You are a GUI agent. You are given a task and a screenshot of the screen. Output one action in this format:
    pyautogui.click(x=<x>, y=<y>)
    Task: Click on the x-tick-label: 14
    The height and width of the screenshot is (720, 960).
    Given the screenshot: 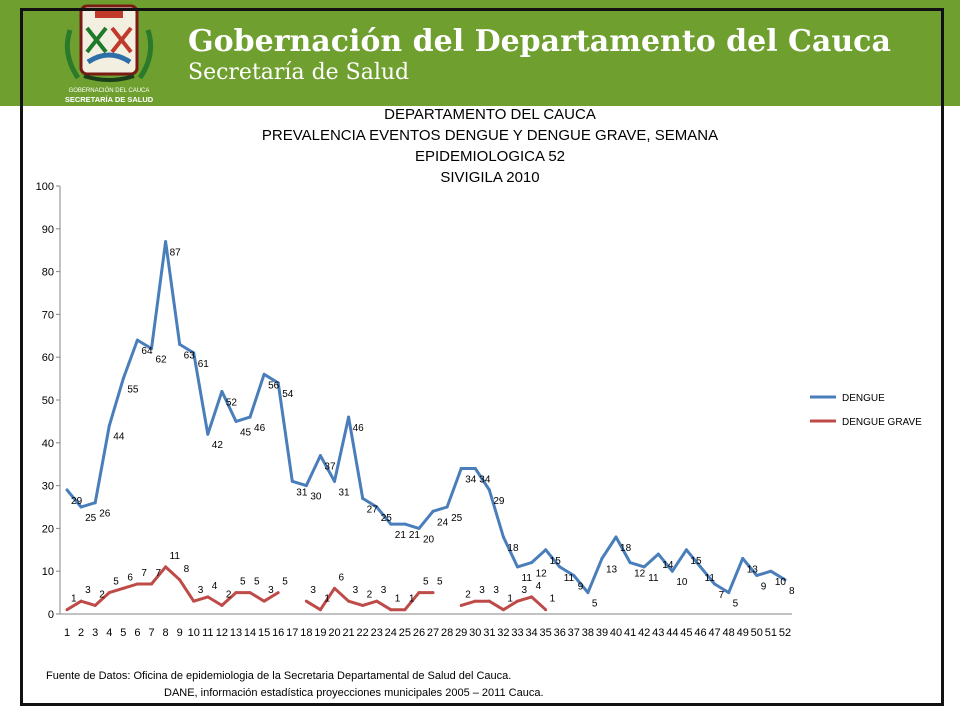 What is the action you would take?
    pyautogui.click(x=250, y=633)
    